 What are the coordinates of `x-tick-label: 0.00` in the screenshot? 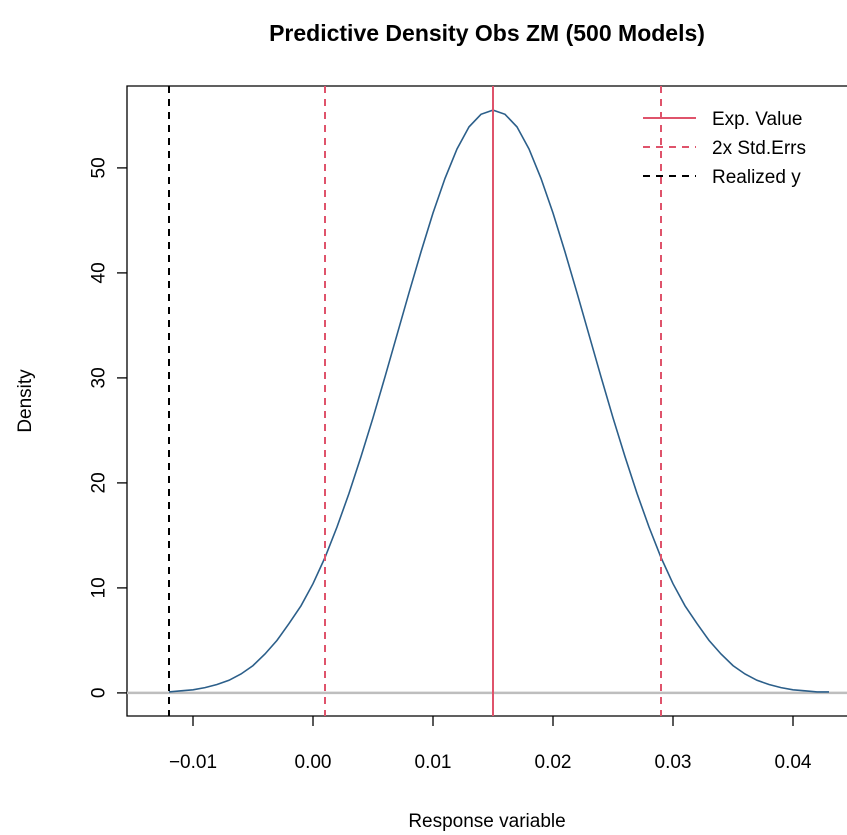 It's located at (313, 762).